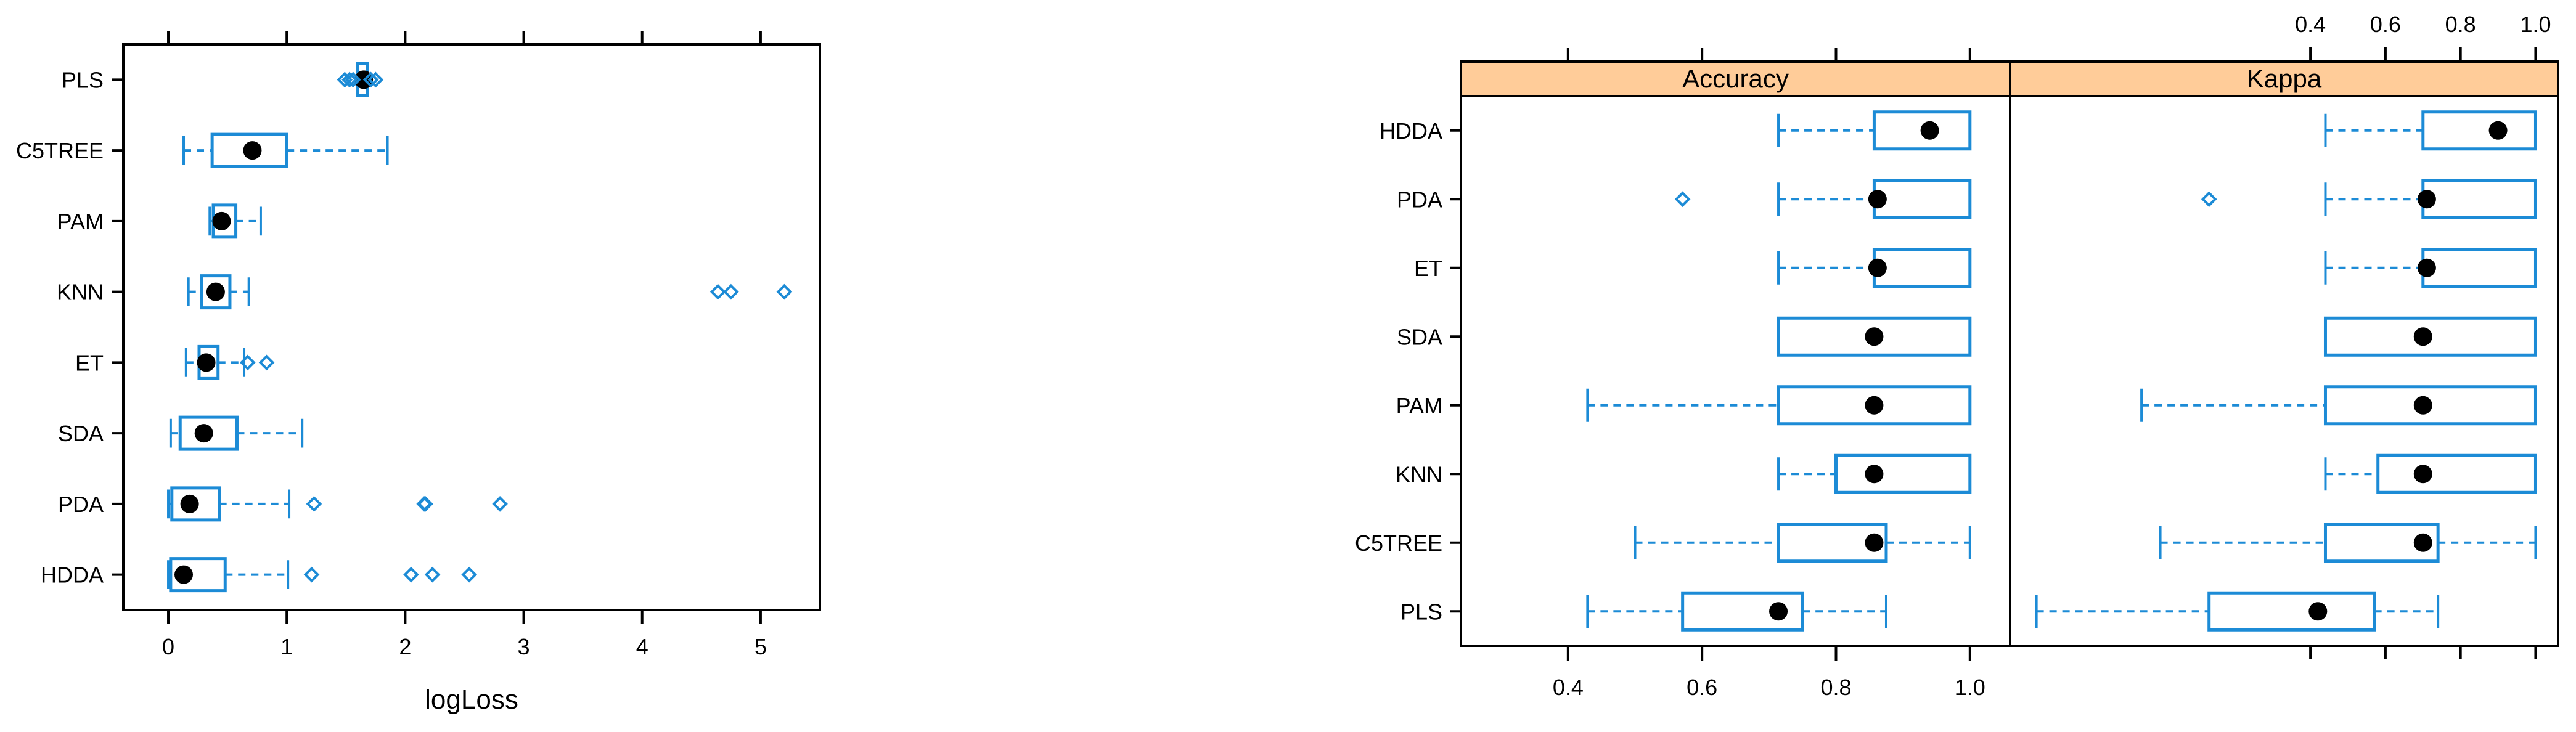 The width and height of the screenshot is (2576, 732). I want to click on logloss-knn-box, so click(216, 292).